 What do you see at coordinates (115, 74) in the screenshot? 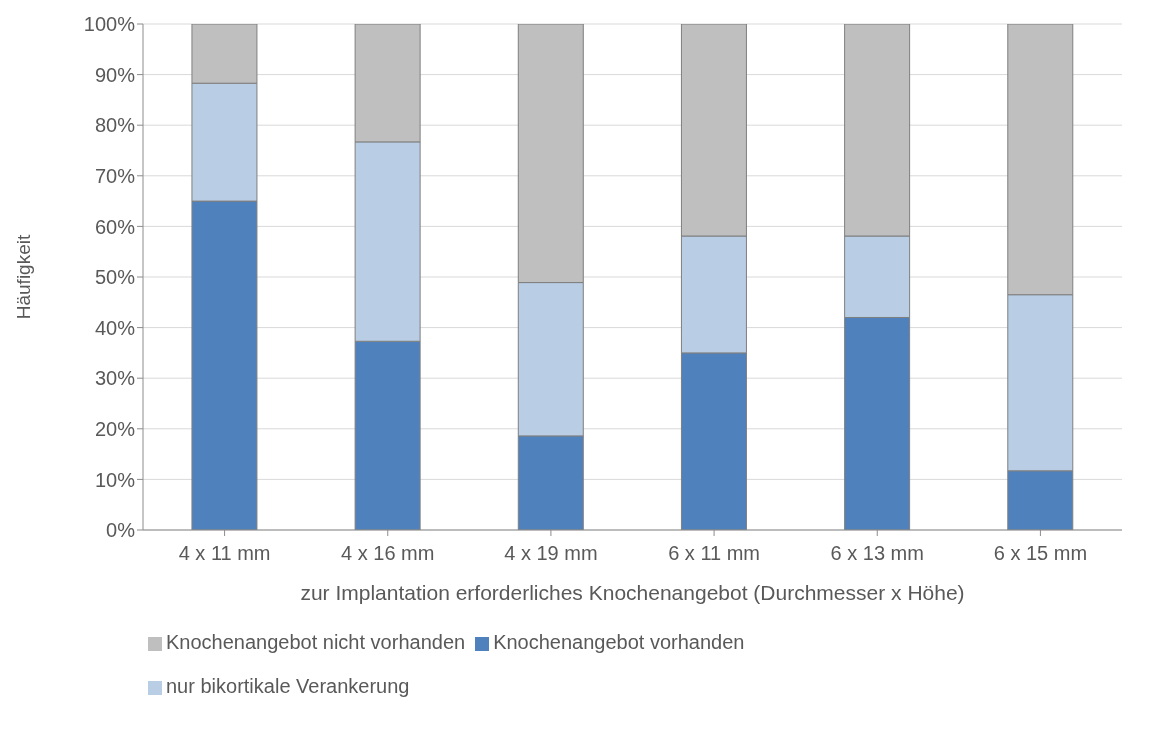
I see `y-tick-label: 90%` at bounding box center [115, 74].